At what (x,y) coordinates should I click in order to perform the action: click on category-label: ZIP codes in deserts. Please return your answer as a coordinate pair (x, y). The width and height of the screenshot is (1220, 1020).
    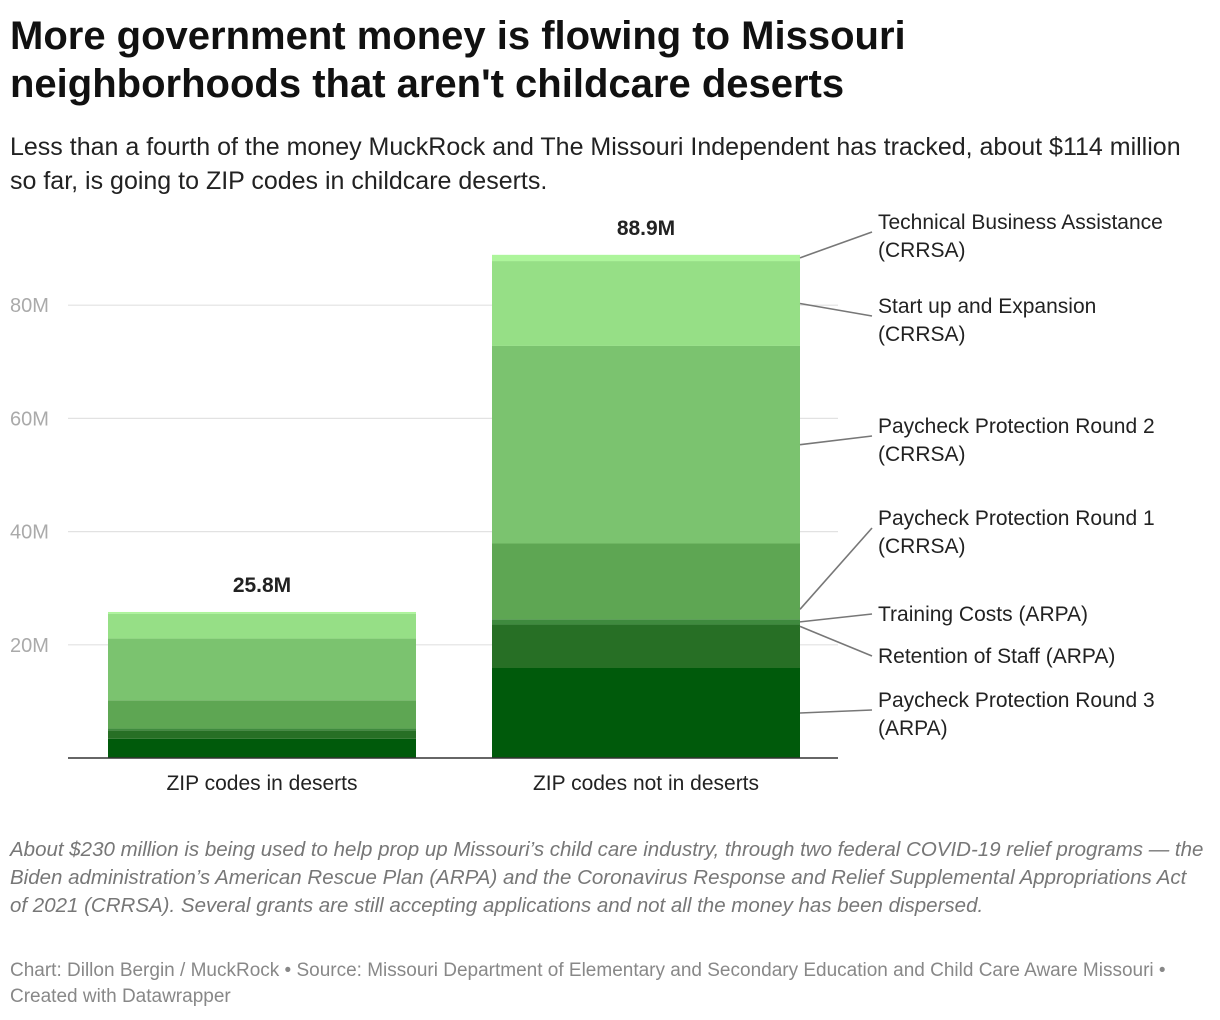
    Looking at the image, I should click on (261, 783).